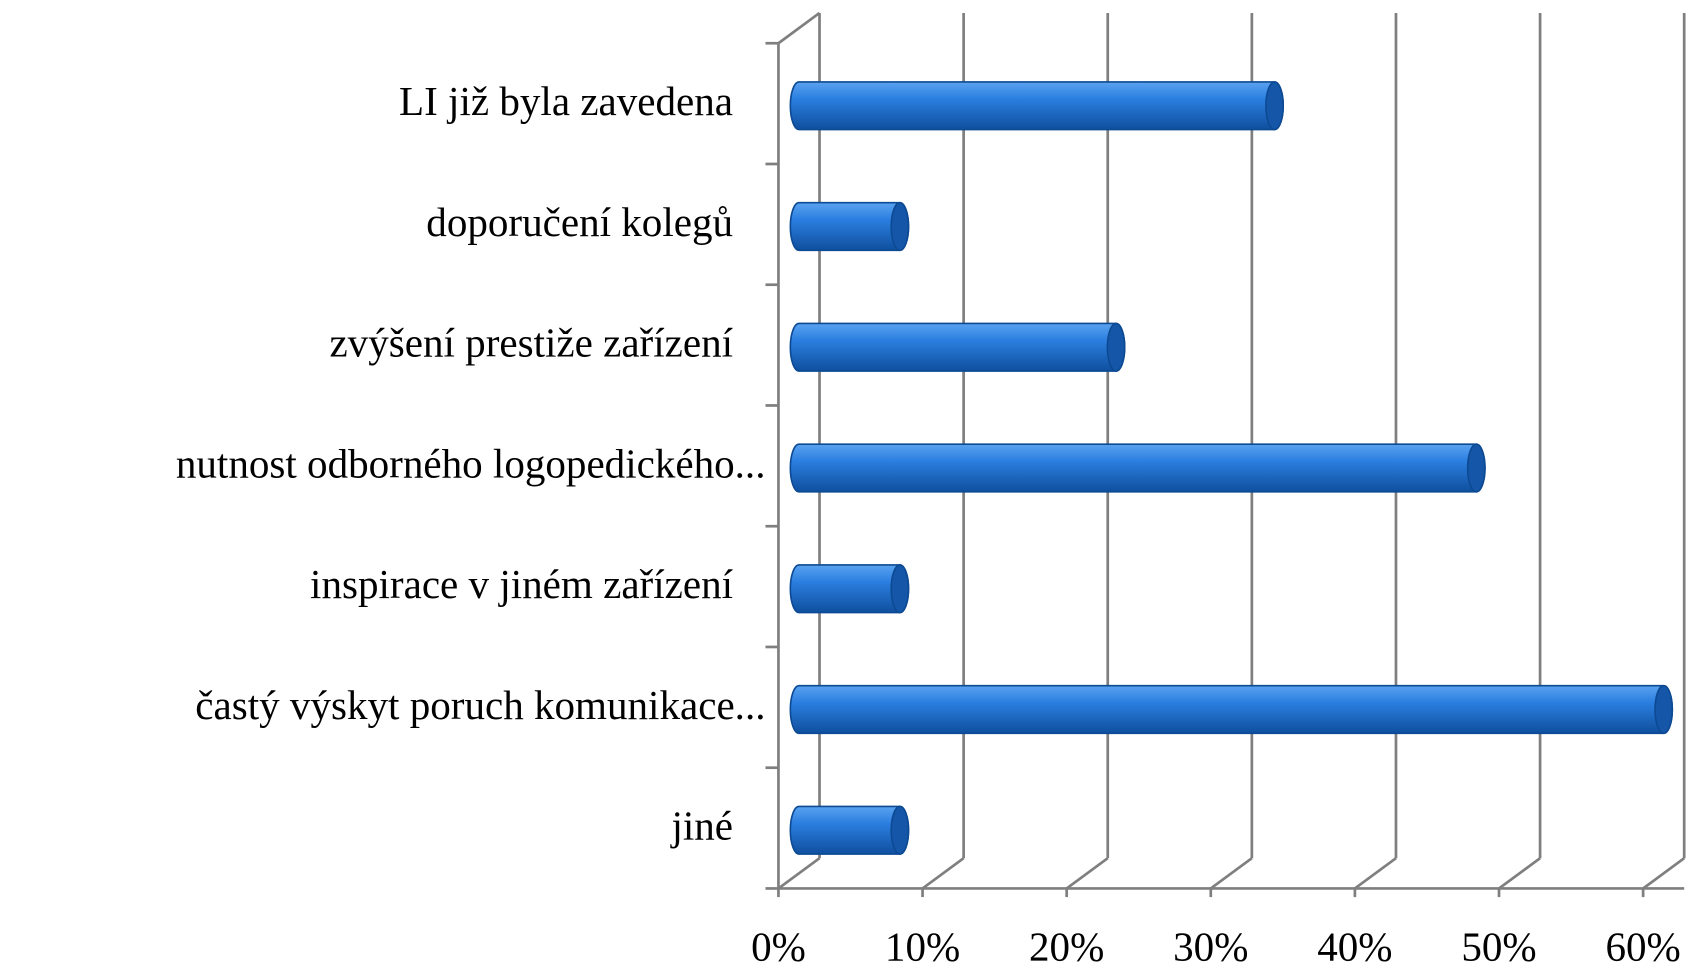 The height and width of the screenshot is (976, 1692). I want to click on x-tick-label: 30%, so click(1210, 947).